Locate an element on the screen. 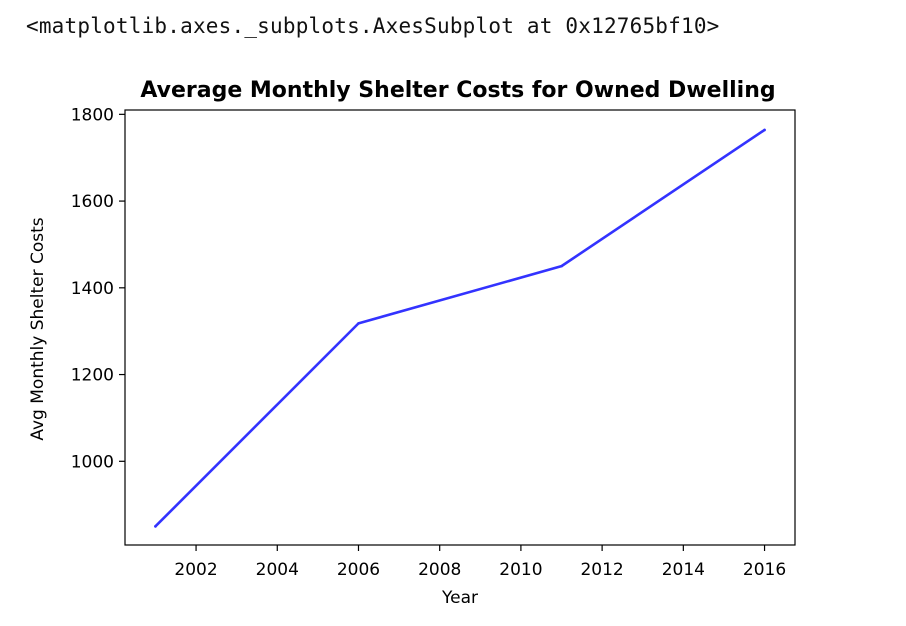 The image size is (906, 626). y-tick-label: 1800 is located at coordinates (92, 115).